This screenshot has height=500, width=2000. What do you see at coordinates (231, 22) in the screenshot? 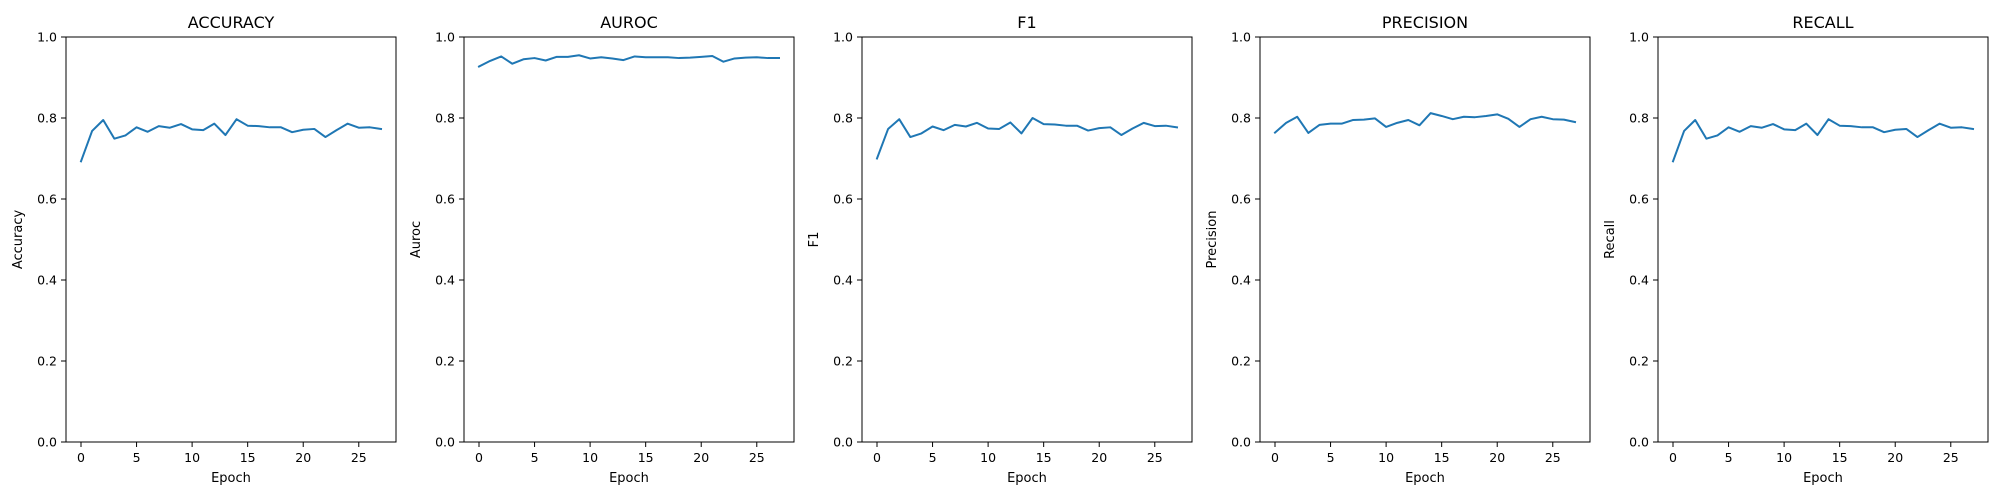
I see `chart-title: ACCURACY` at bounding box center [231, 22].